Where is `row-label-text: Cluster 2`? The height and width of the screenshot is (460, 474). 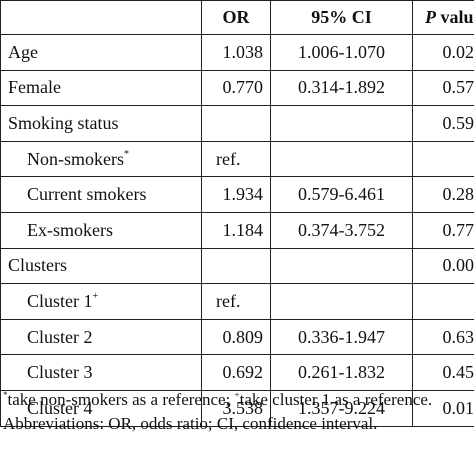 row-label-text: Cluster 2 is located at coordinates (60, 336).